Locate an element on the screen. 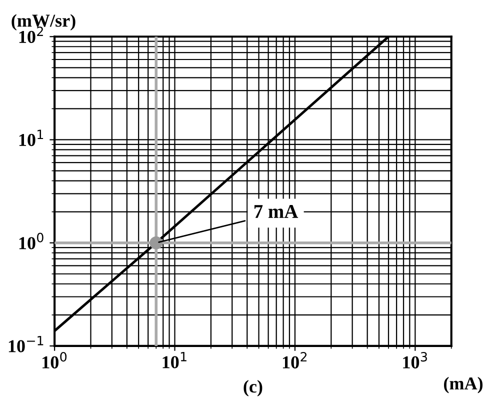 This screenshot has height=407, width=496. x-tick-label: 10$^{3}$ is located at coordinates (415, 360).